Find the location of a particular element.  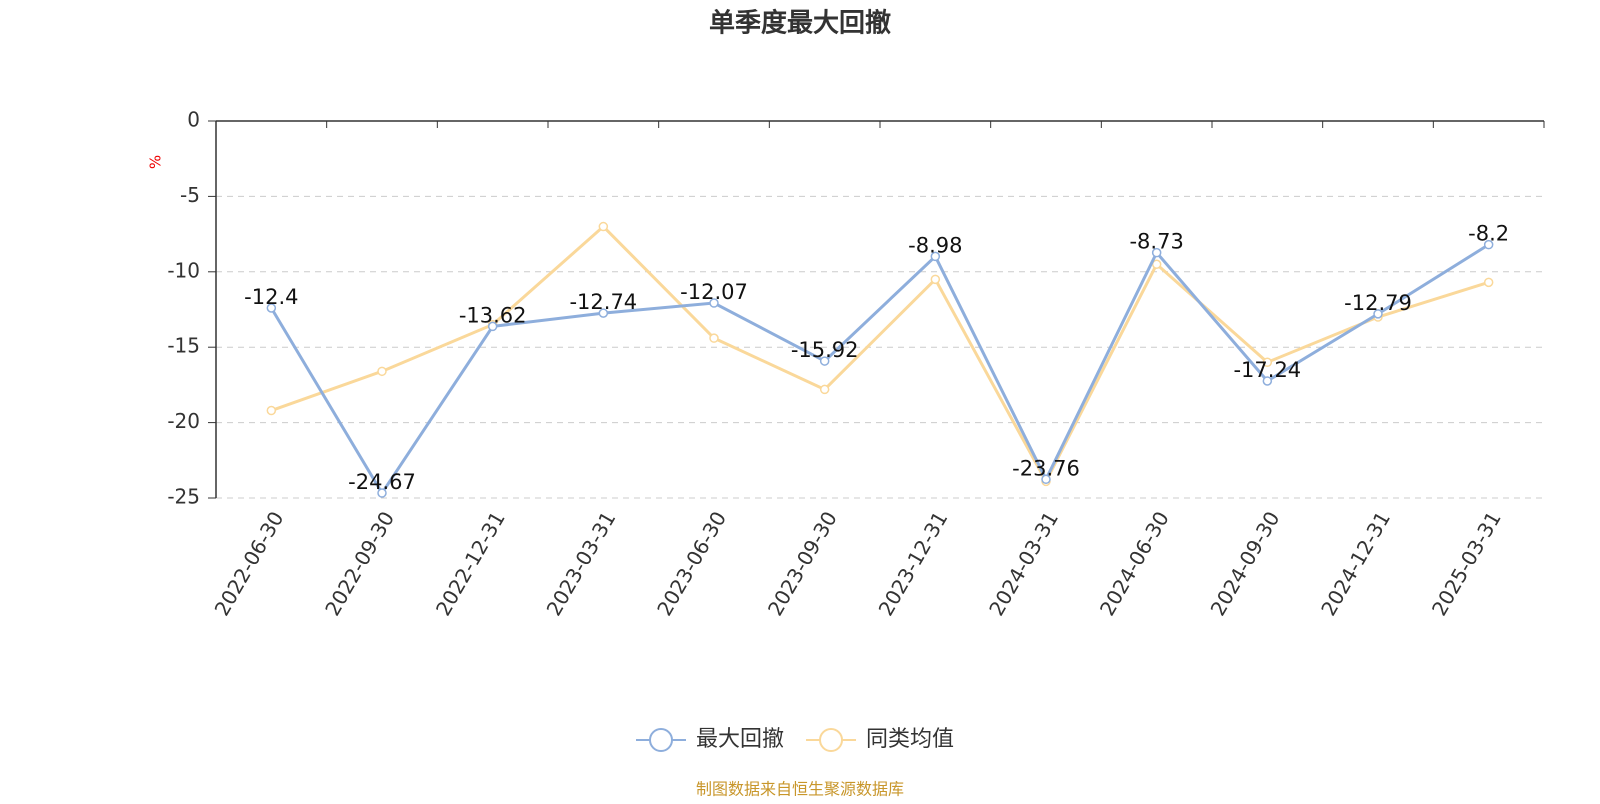

x-tick-label: 2023-12-31 is located at coordinates (913, 563).